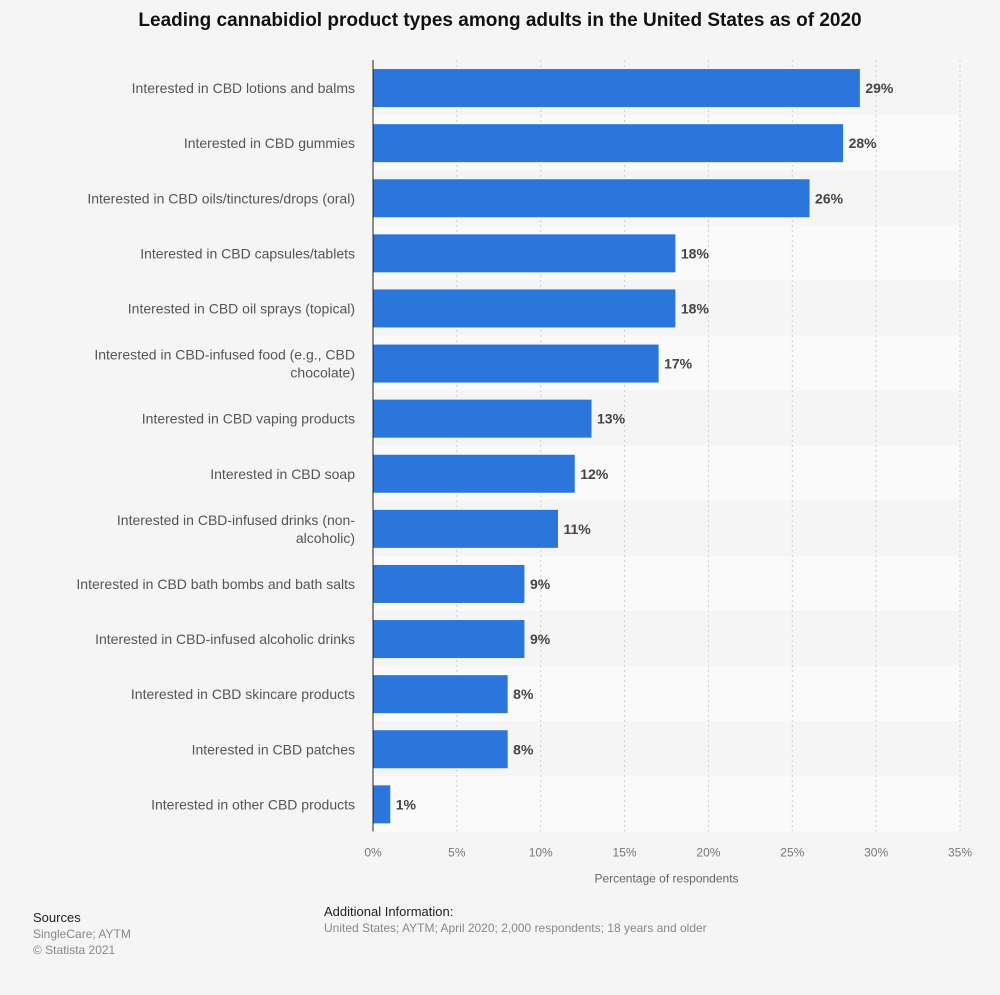 The width and height of the screenshot is (1000, 995). I want to click on category-label: Interested in CBD lotions and balms, so click(243, 88).